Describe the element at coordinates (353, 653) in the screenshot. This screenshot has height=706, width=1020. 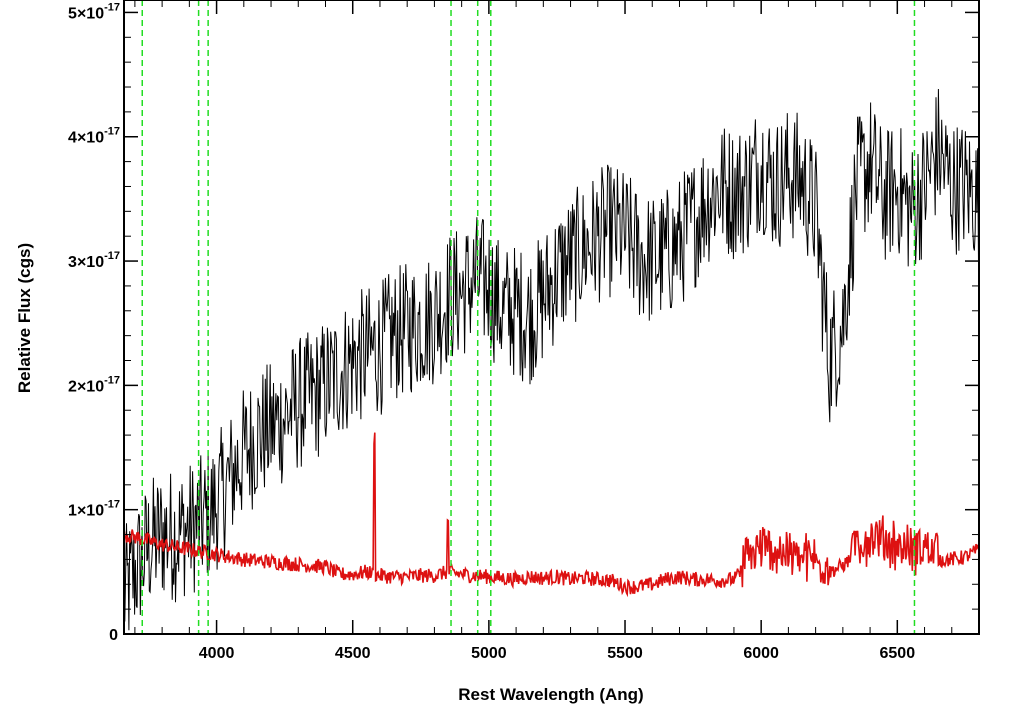
I see `x-tick-label: 4500` at that location.